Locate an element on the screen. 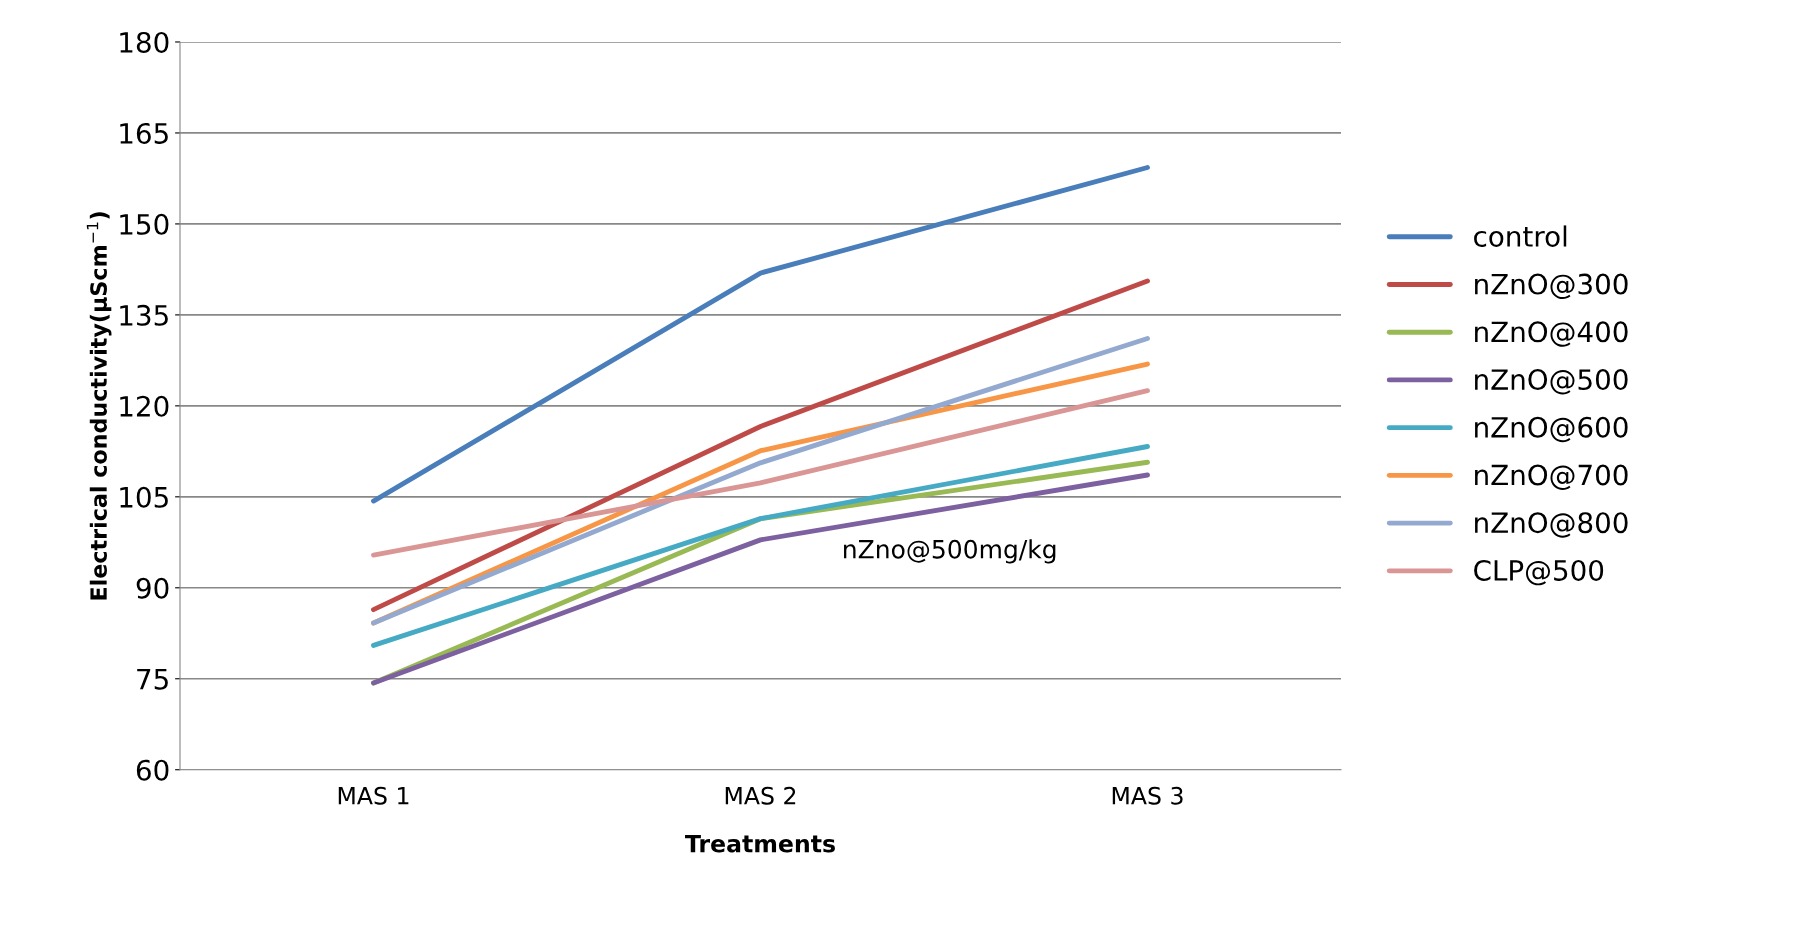 This screenshot has height=933, width=1800. y-axis-title: Electrical conductivity(µScm$^{−1}$) is located at coordinates (99, 406).